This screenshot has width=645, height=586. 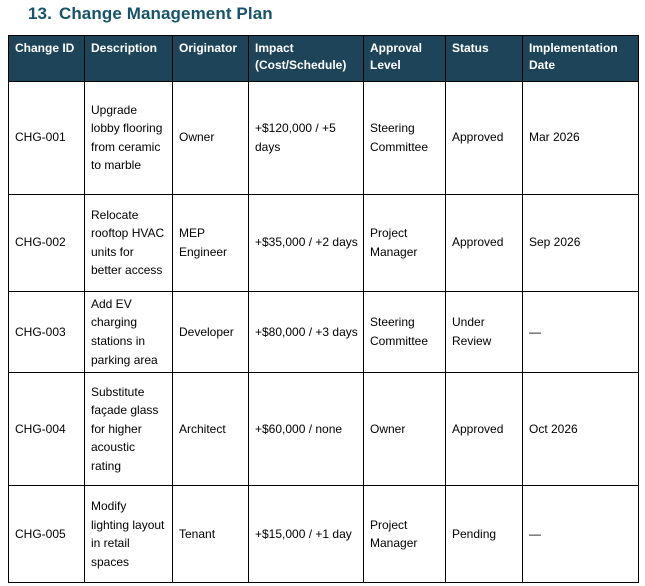 I want to click on col-header-approval-level: Approval Level, so click(x=404, y=58).